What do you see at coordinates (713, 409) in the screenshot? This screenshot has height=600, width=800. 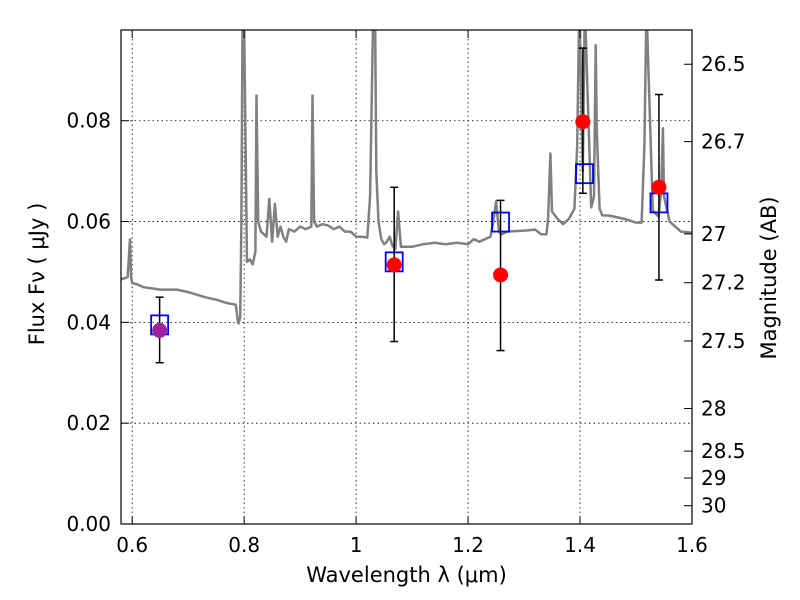 I see `mag-tick-label: 28` at bounding box center [713, 409].